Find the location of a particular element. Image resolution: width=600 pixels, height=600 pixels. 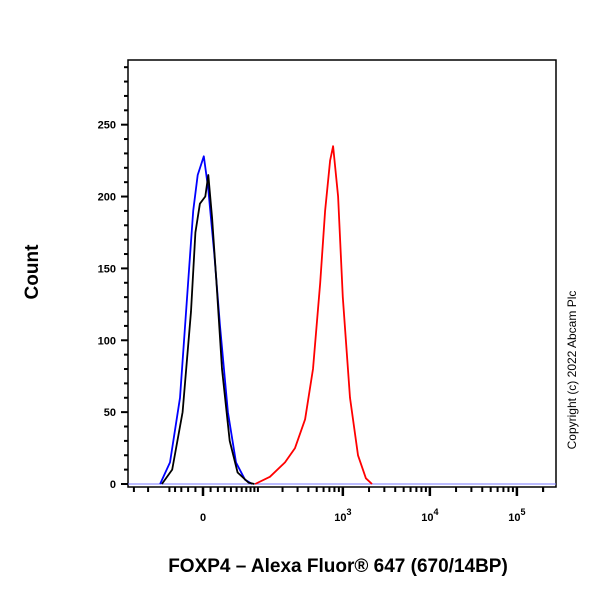

x-tick-label: 10⁴ is located at coordinates (429, 515).